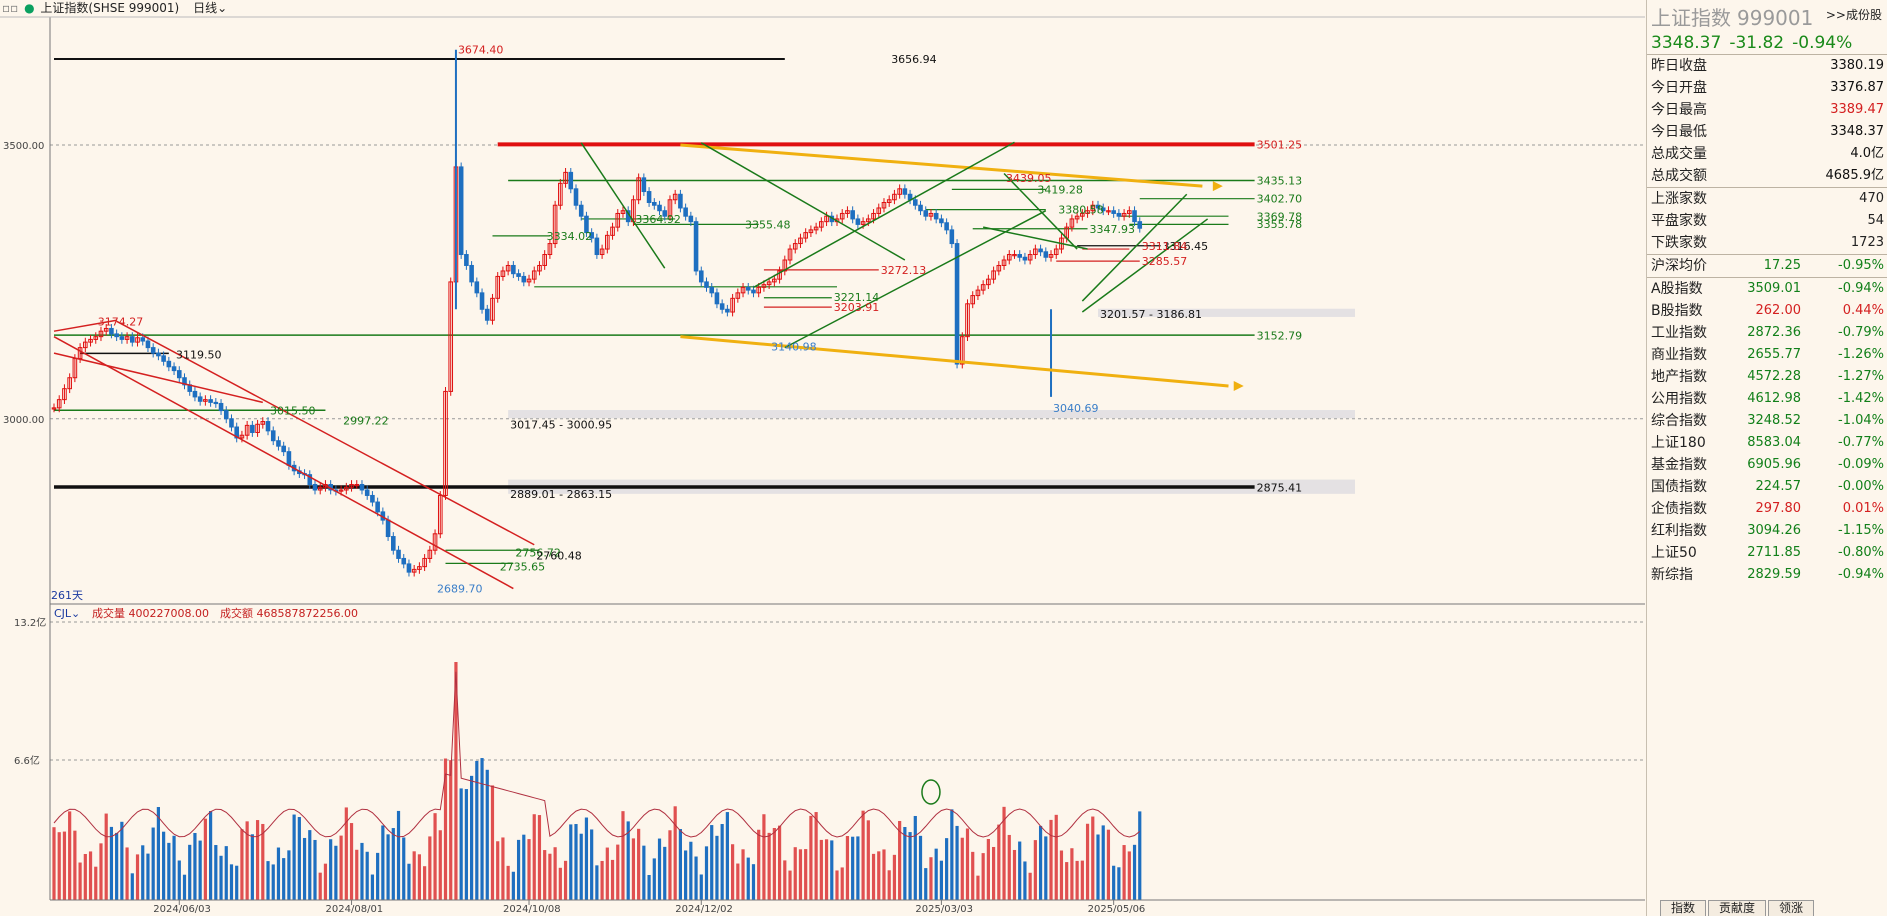  What do you see at coordinates (1767, 465) in the screenshot?
I see `index-row: 基金指数 6905.96 -0.09%` at bounding box center [1767, 465].